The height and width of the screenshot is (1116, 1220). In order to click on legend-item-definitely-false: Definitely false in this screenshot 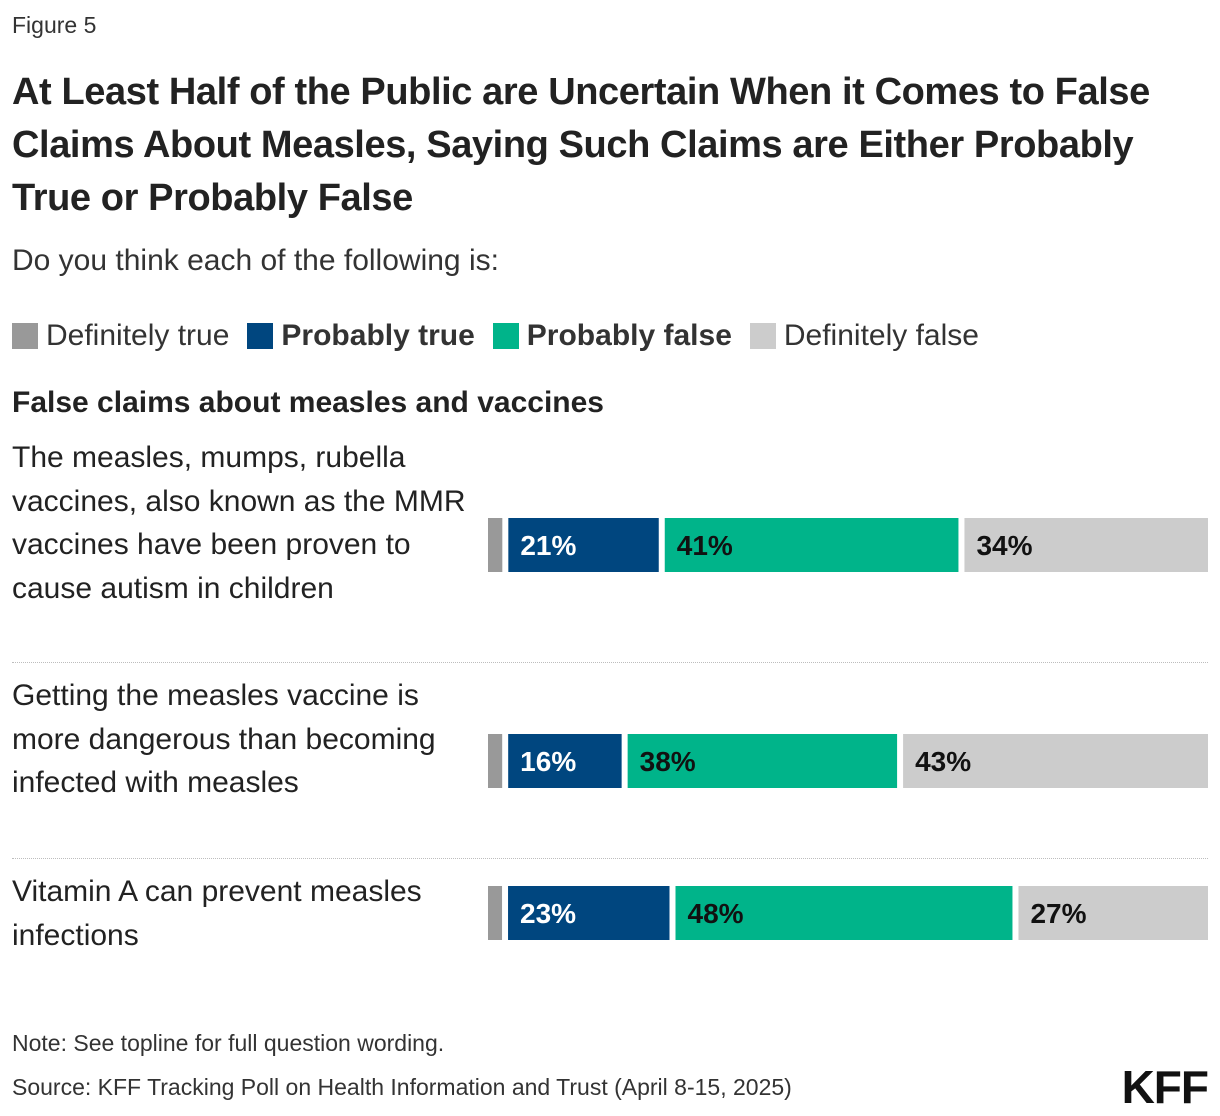, I will do `click(864, 336)`.